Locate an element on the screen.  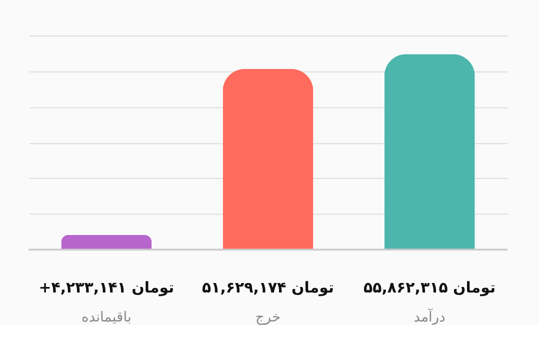
data-label: ۵۱,۶۲۹,۱۷۴ تومان is located at coordinates (268, 287).